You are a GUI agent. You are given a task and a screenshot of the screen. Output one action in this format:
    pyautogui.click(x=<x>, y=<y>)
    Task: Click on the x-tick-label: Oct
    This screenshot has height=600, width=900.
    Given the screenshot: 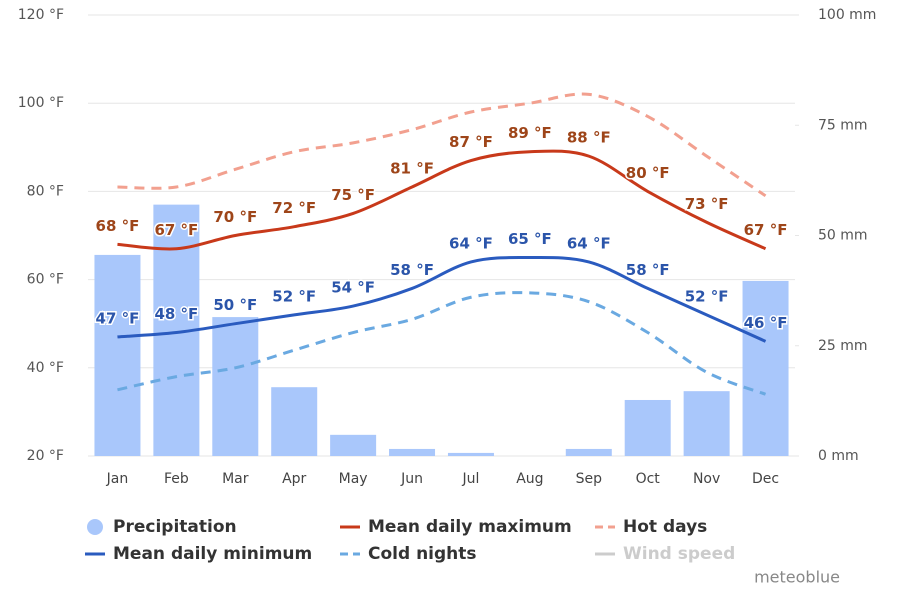 What is the action you would take?
    pyautogui.click(x=648, y=479)
    